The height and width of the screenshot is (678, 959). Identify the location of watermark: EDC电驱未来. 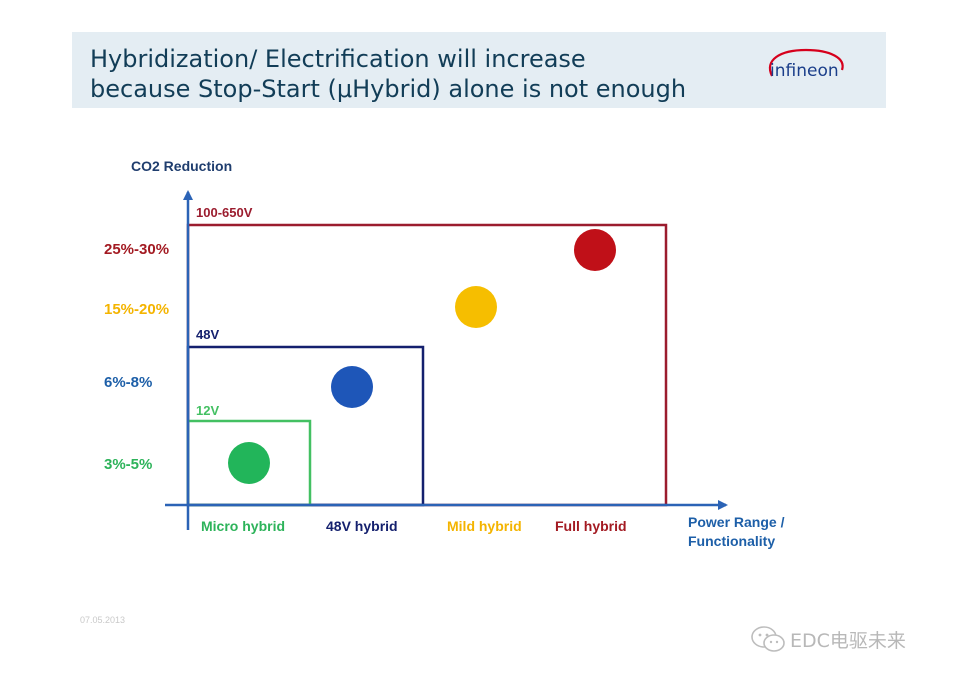
(848, 639).